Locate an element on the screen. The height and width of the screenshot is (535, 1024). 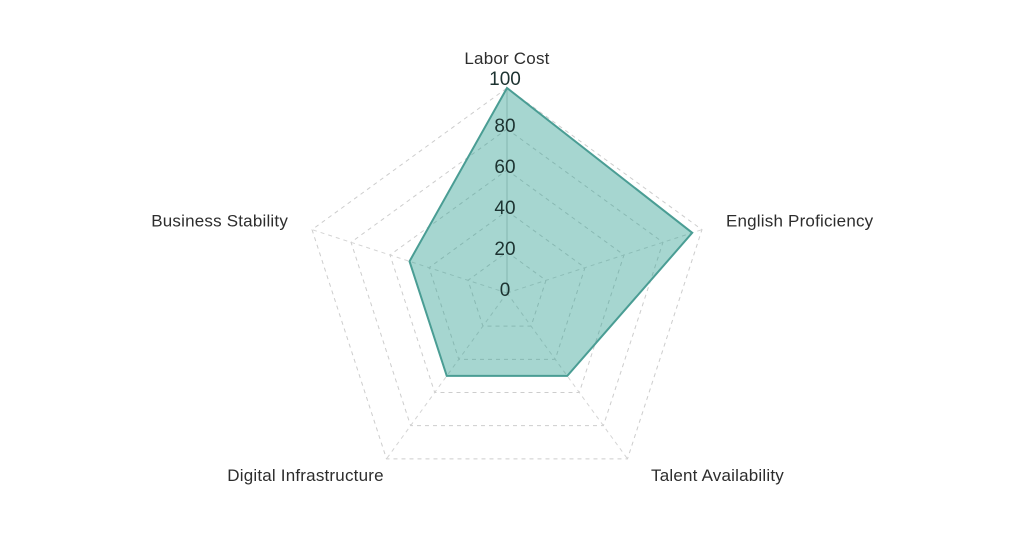
category-label-english-proficiency: English Proficiency is located at coordinates (800, 221).